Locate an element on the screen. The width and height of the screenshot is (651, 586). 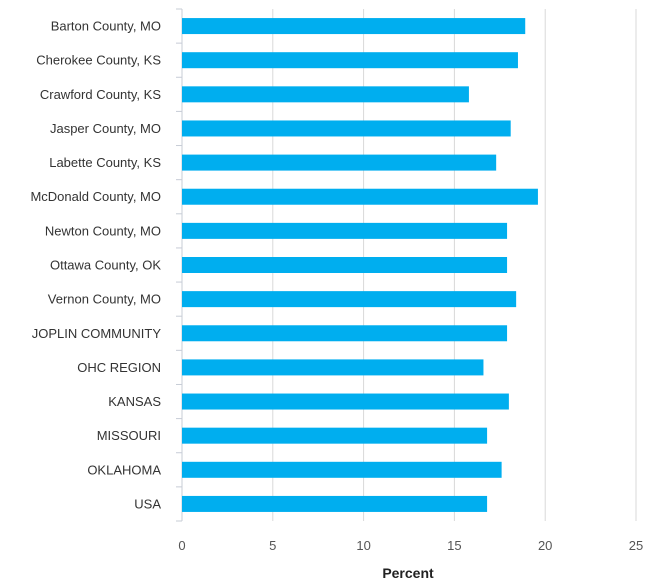
category-label: Vernon County, MO is located at coordinates (104, 299).